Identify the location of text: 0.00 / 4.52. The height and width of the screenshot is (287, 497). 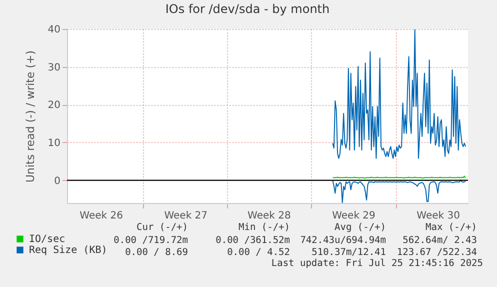
(258, 252).